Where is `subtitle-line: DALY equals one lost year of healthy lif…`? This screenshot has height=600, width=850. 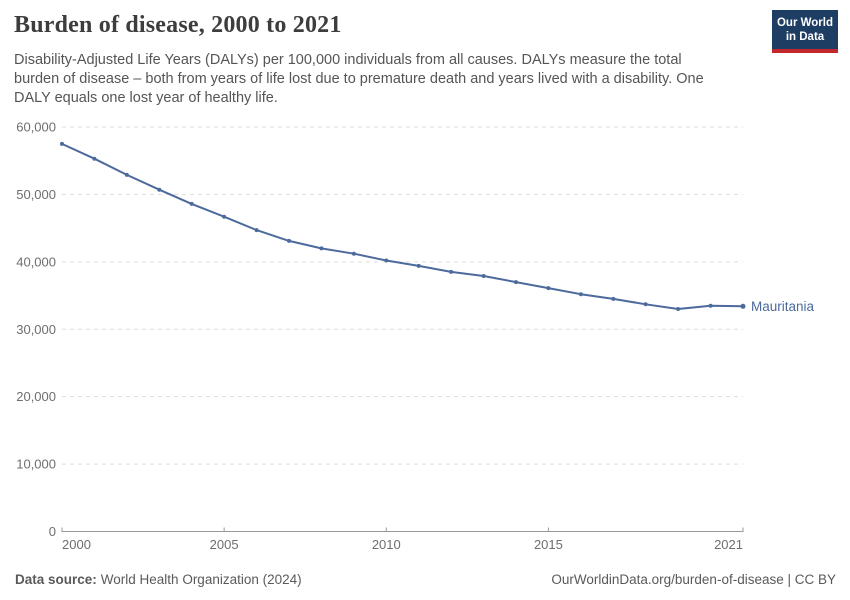 subtitle-line: DALY equals one lost year of healthy lif… is located at coordinates (146, 98).